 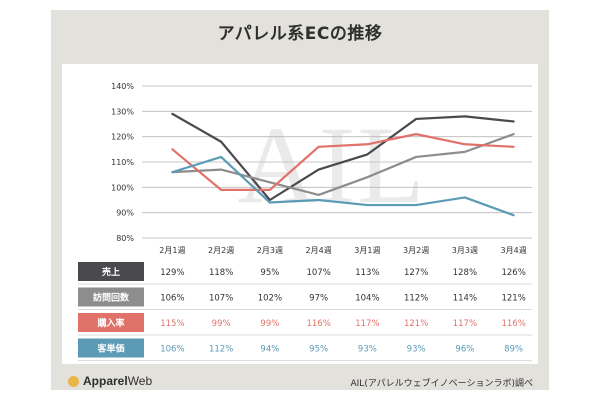 What do you see at coordinates (172, 324) in the screenshot?
I see `data-label: 115%` at bounding box center [172, 324].